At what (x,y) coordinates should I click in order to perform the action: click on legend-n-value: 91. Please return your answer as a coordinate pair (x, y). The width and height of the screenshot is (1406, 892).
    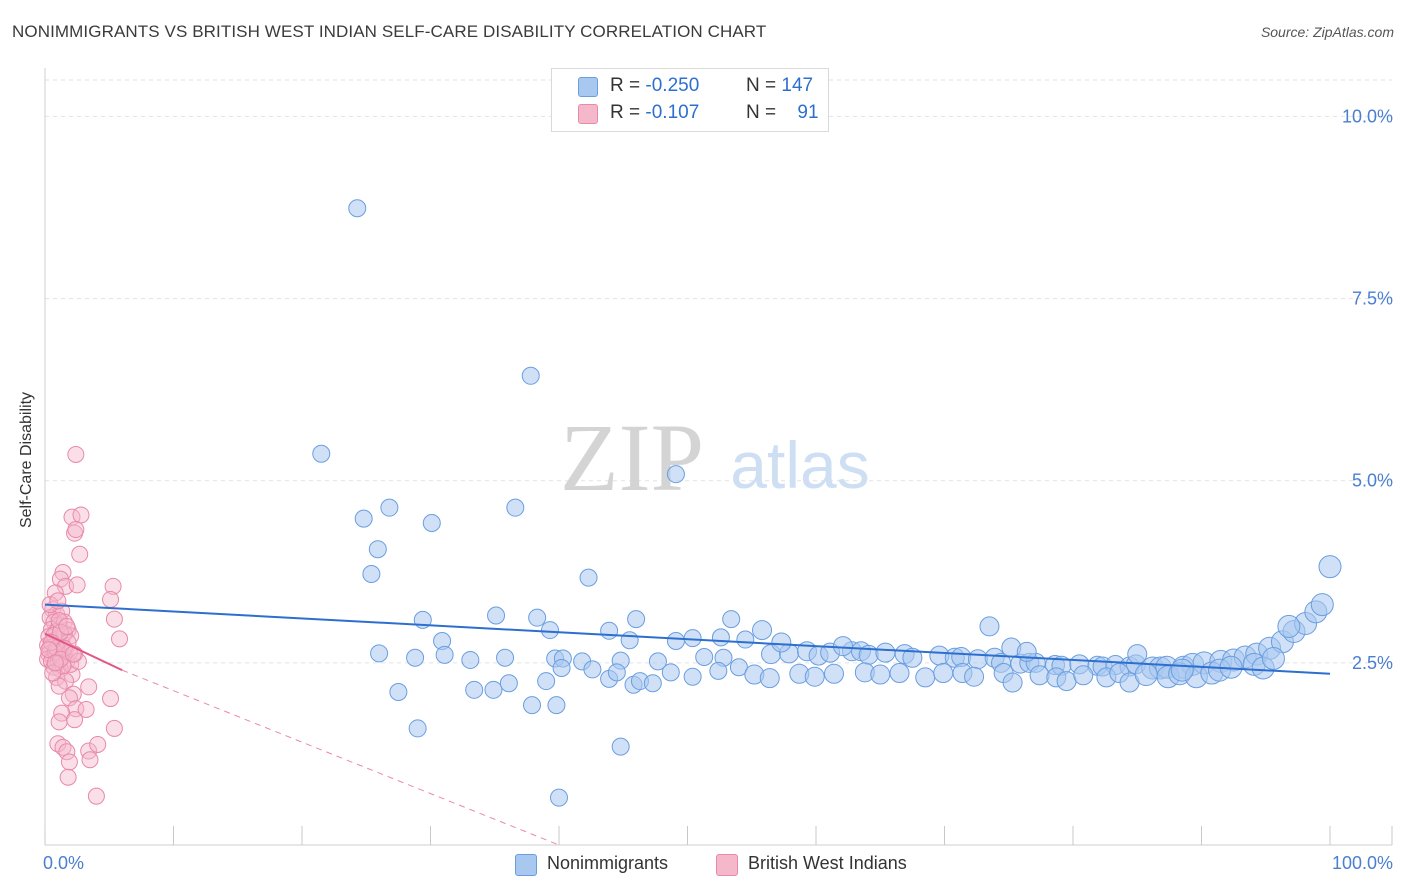
    Looking at the image, I should click on (808, 112).